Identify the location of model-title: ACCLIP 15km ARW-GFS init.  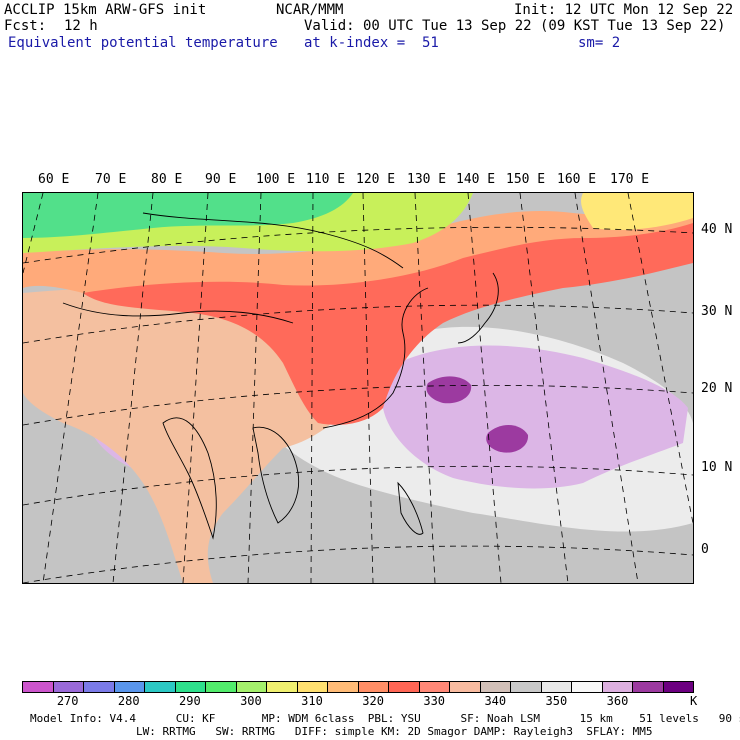
(105, 10).